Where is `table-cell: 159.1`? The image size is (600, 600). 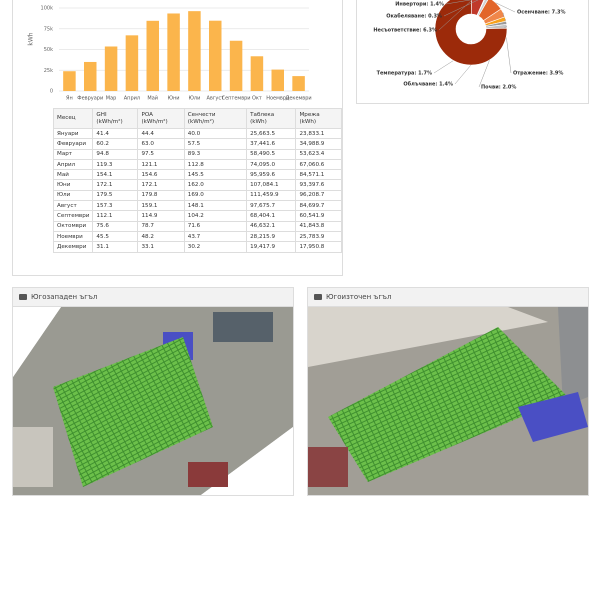 table-cell: 159.1 is located at coordinates (161, 206).